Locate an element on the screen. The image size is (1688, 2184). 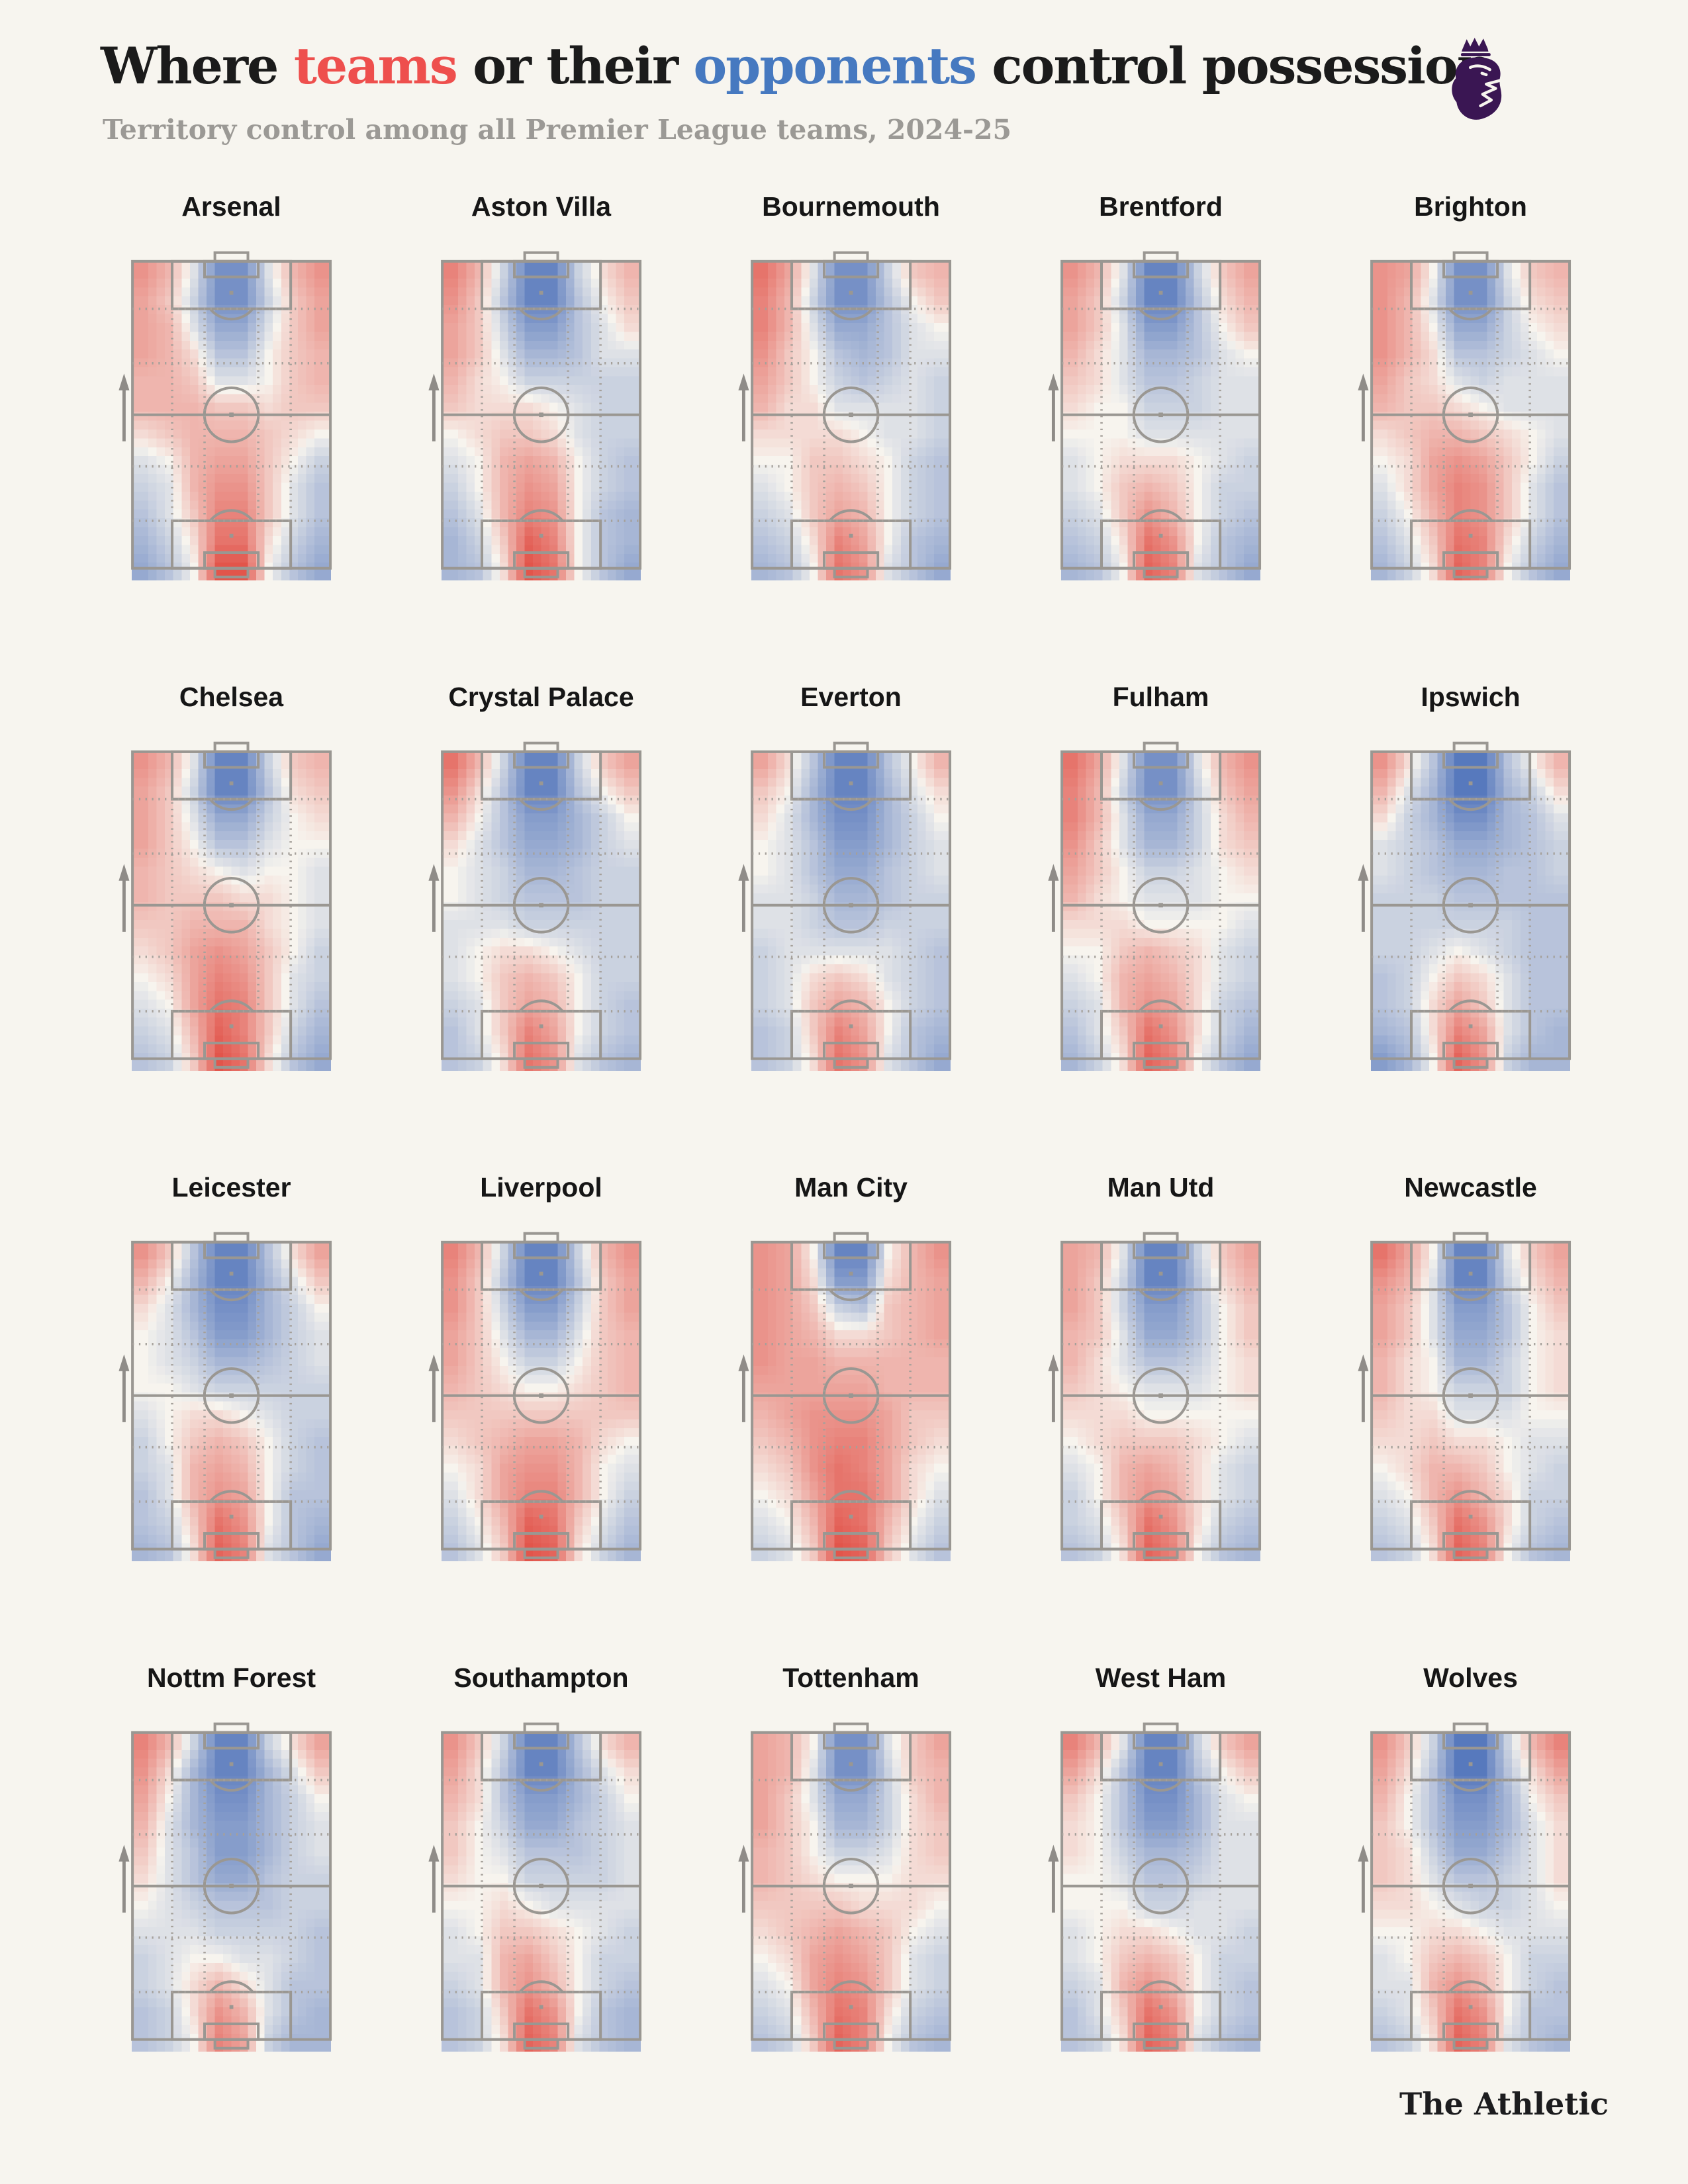
possession-heatmap-arsenal is located at coordinates (231, 420).